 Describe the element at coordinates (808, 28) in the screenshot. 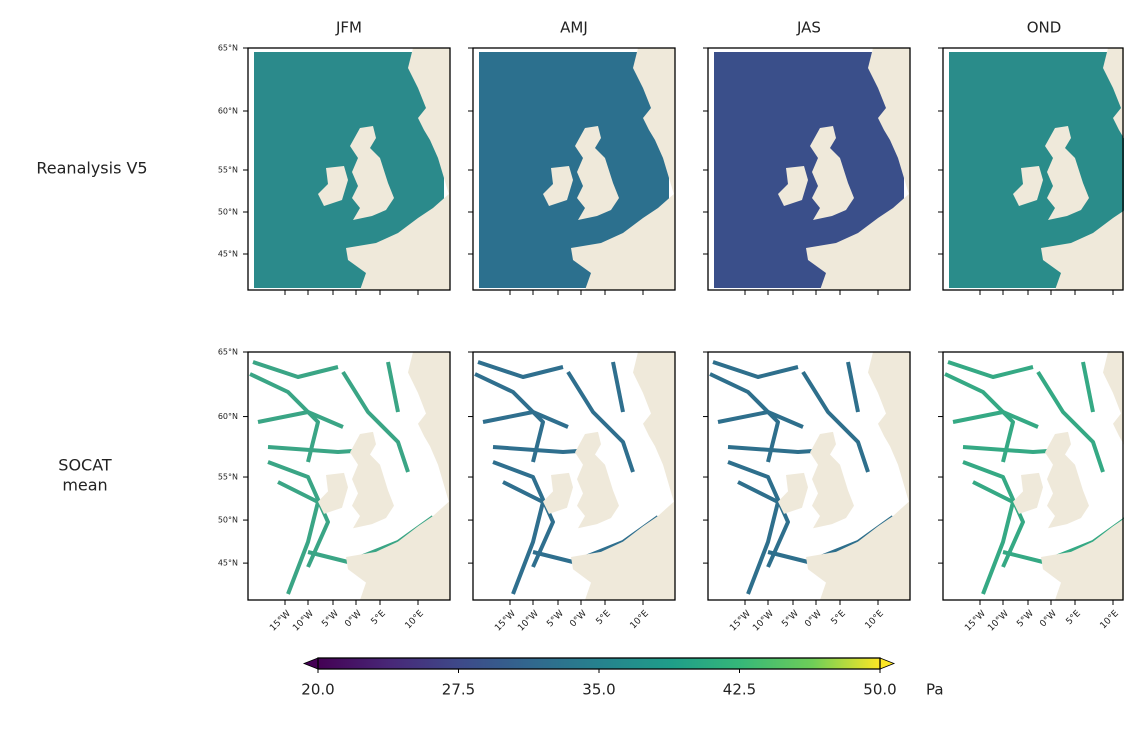

I see `column-title: JAS` at that location.